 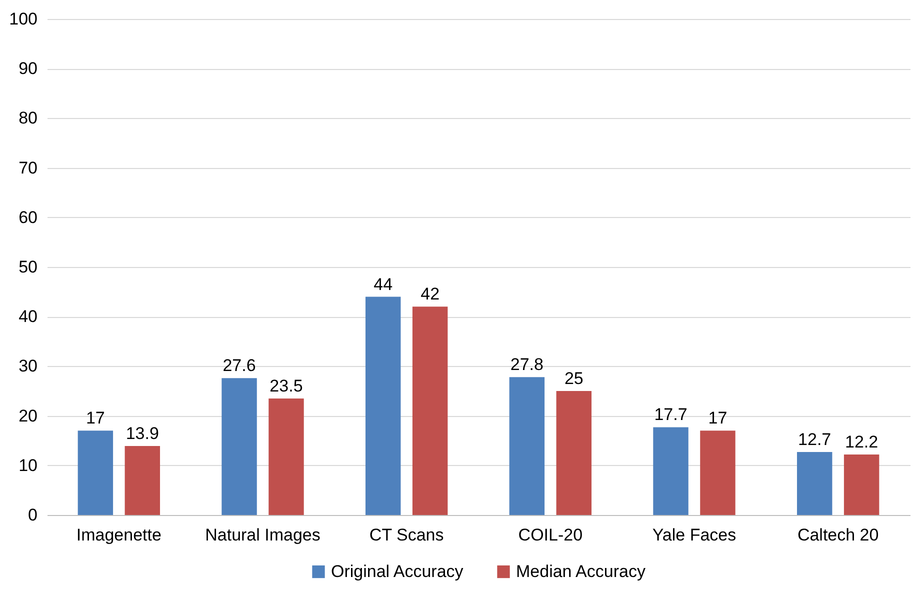 What do you see at coordinates (239, 366) in the screenshot?
I see `data-label: 27.6` at bounding box center [239, 366].